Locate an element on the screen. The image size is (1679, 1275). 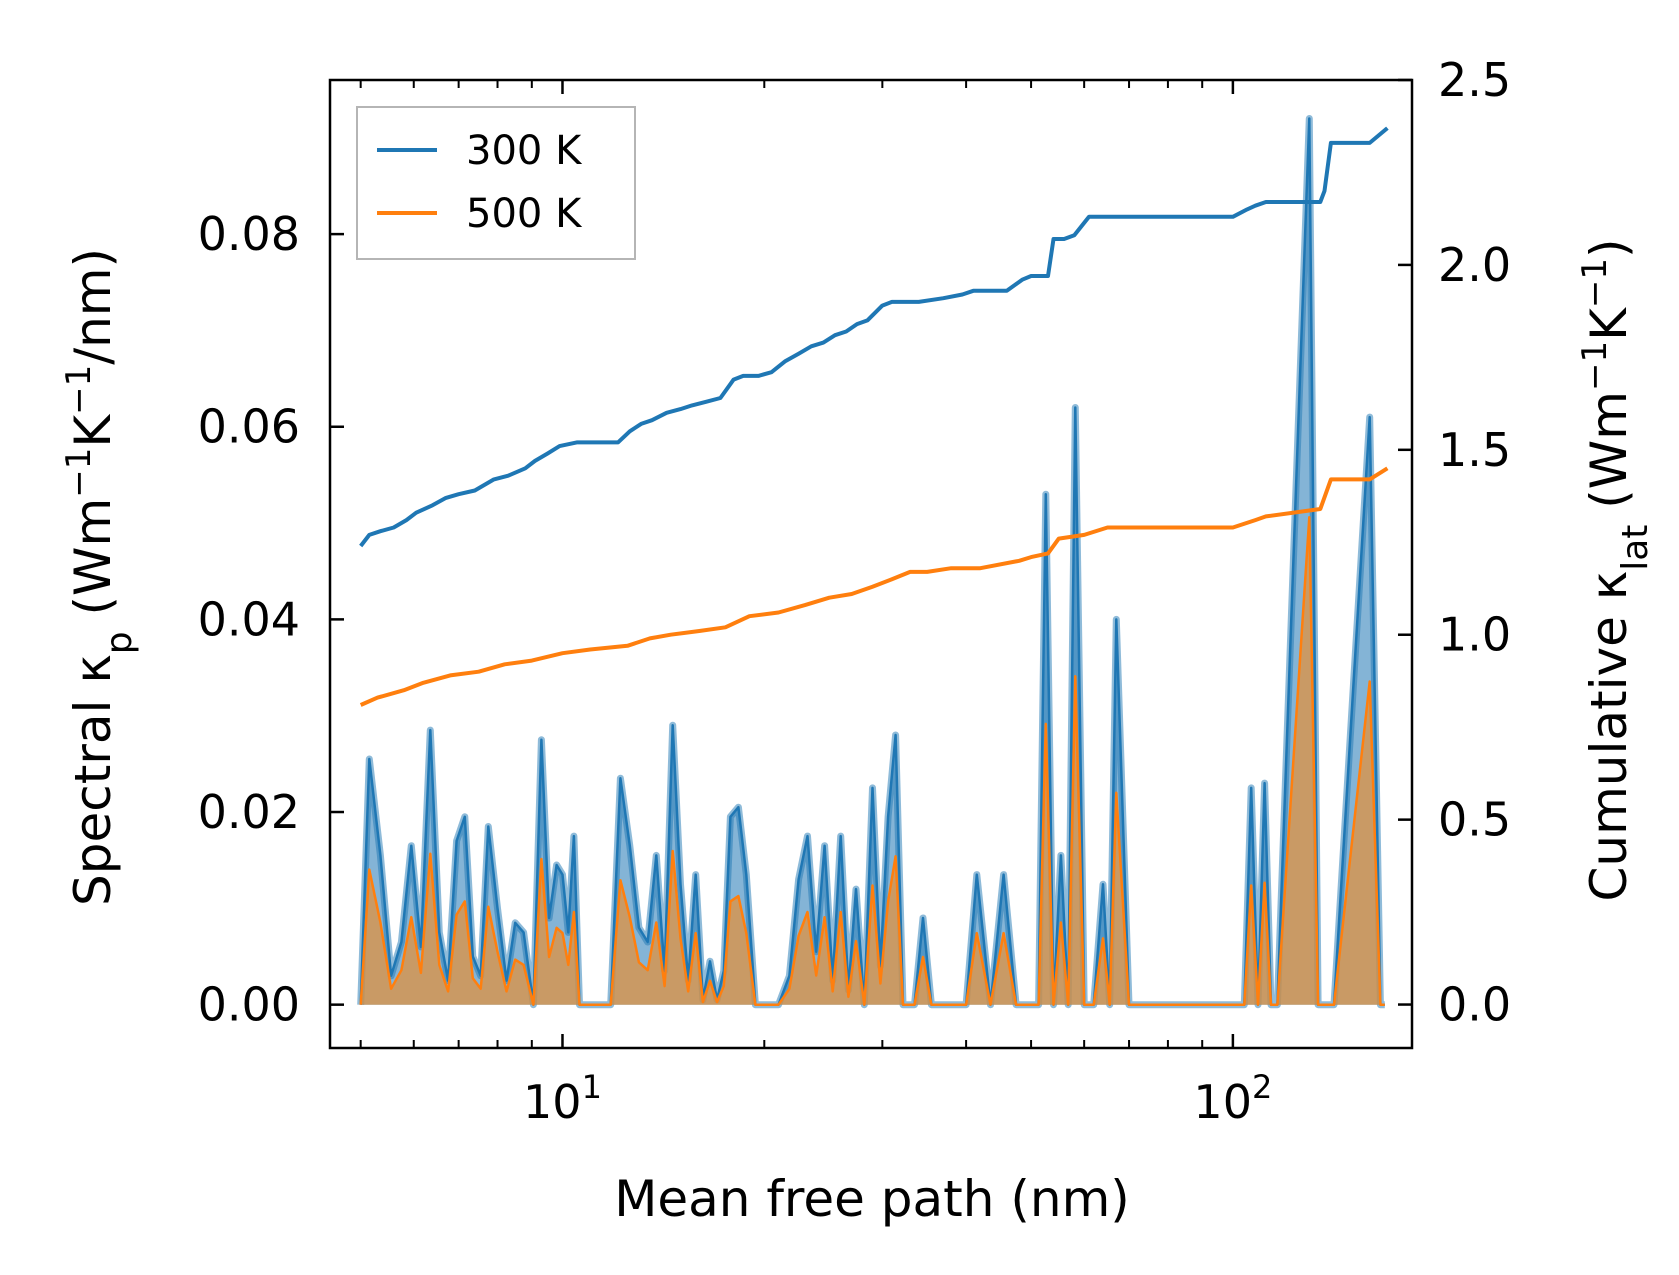
y-left-tick-label: 0.00 is located at coordinates (249, 1005).